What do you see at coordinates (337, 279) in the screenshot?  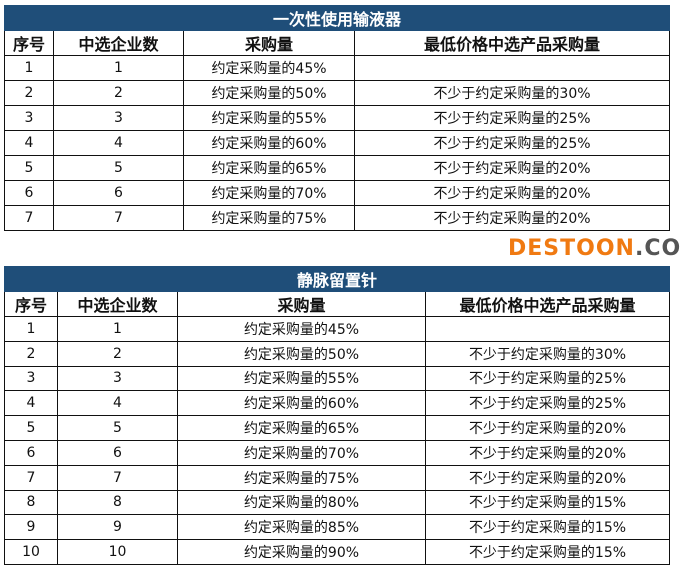 I see `table-title: 静脉留置针` at bounding box center [337, 279].